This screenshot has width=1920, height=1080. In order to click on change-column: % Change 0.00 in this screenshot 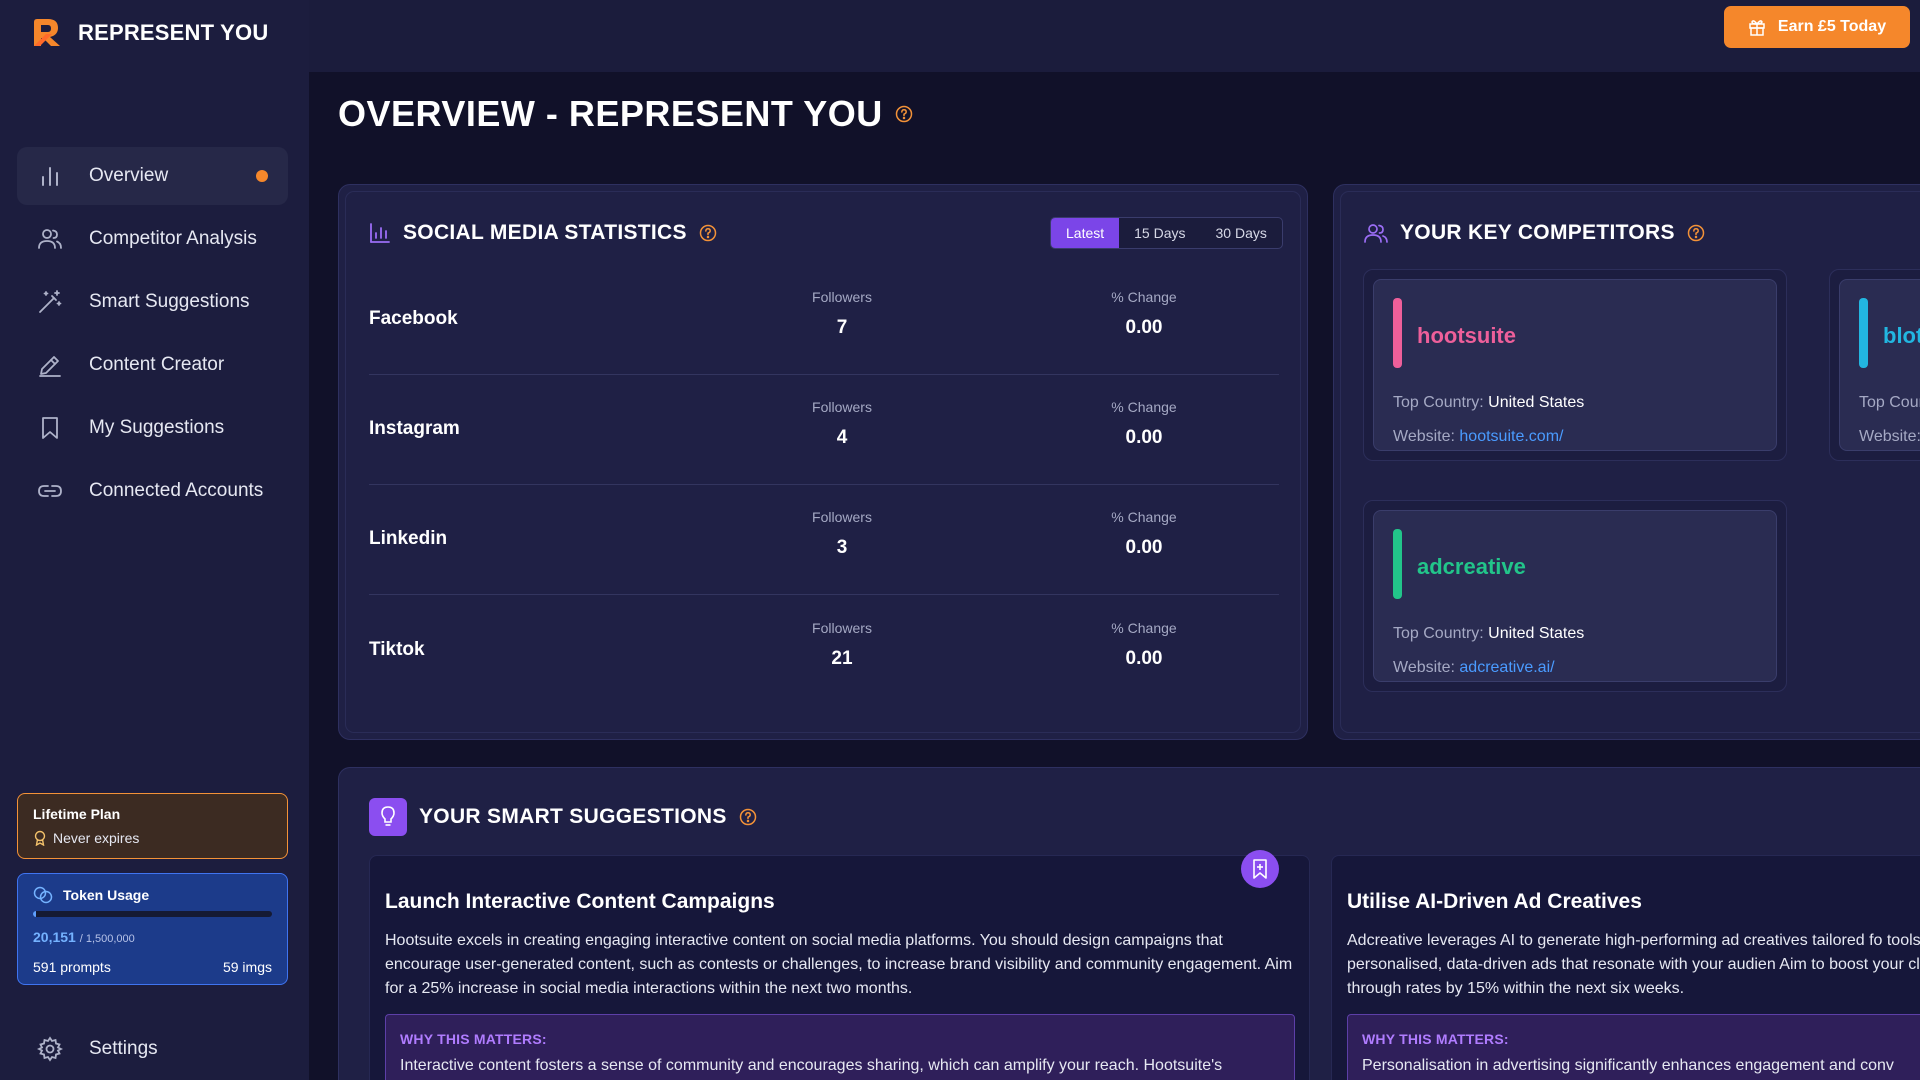, I will do `click(1144, 645)`.